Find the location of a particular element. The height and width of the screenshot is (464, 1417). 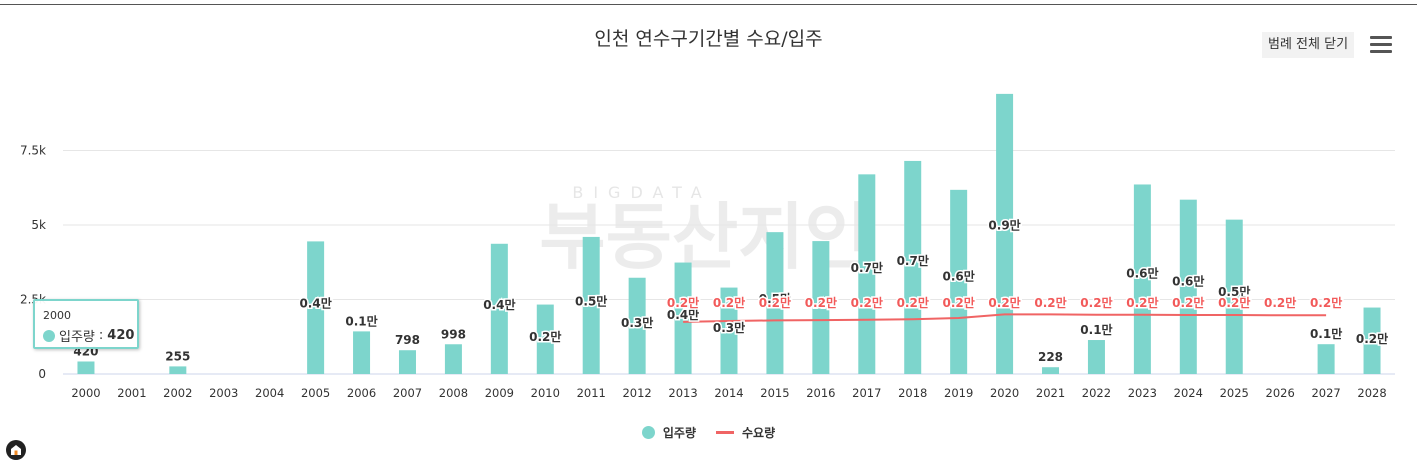

legend-item-line: 수요량 is located at coordinates (745, 432).